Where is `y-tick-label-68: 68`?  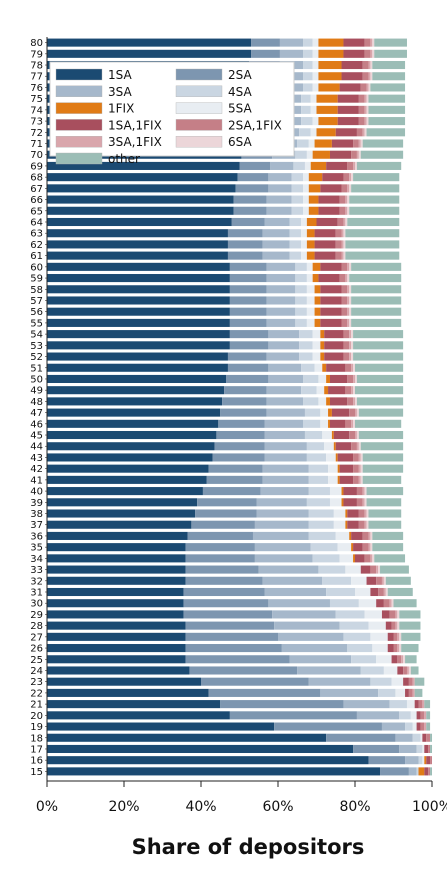 y-tick-label-68: 68 is located at coordinates (36, 178).